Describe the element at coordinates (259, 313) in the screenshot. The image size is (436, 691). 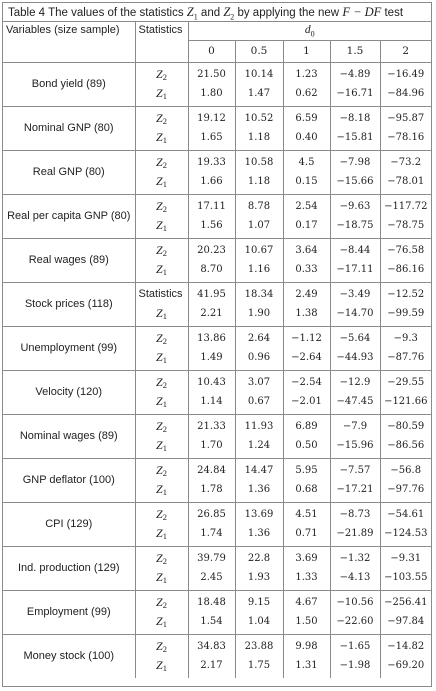
I see `statistic-value: 1.90` at that location.